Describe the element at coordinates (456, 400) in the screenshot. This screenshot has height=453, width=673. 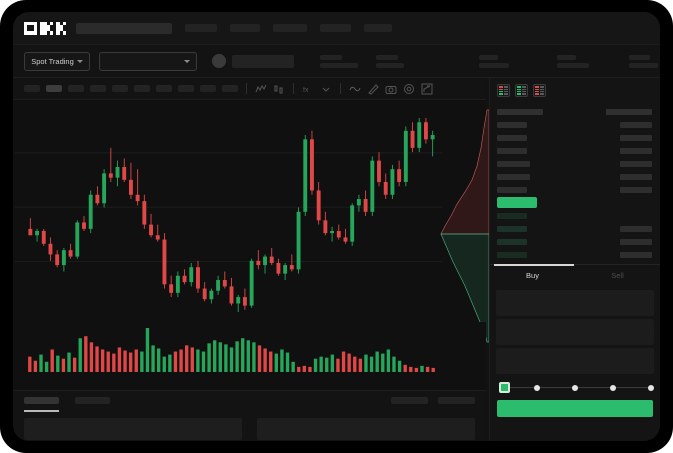
I see `cancel-all-button` at that location.